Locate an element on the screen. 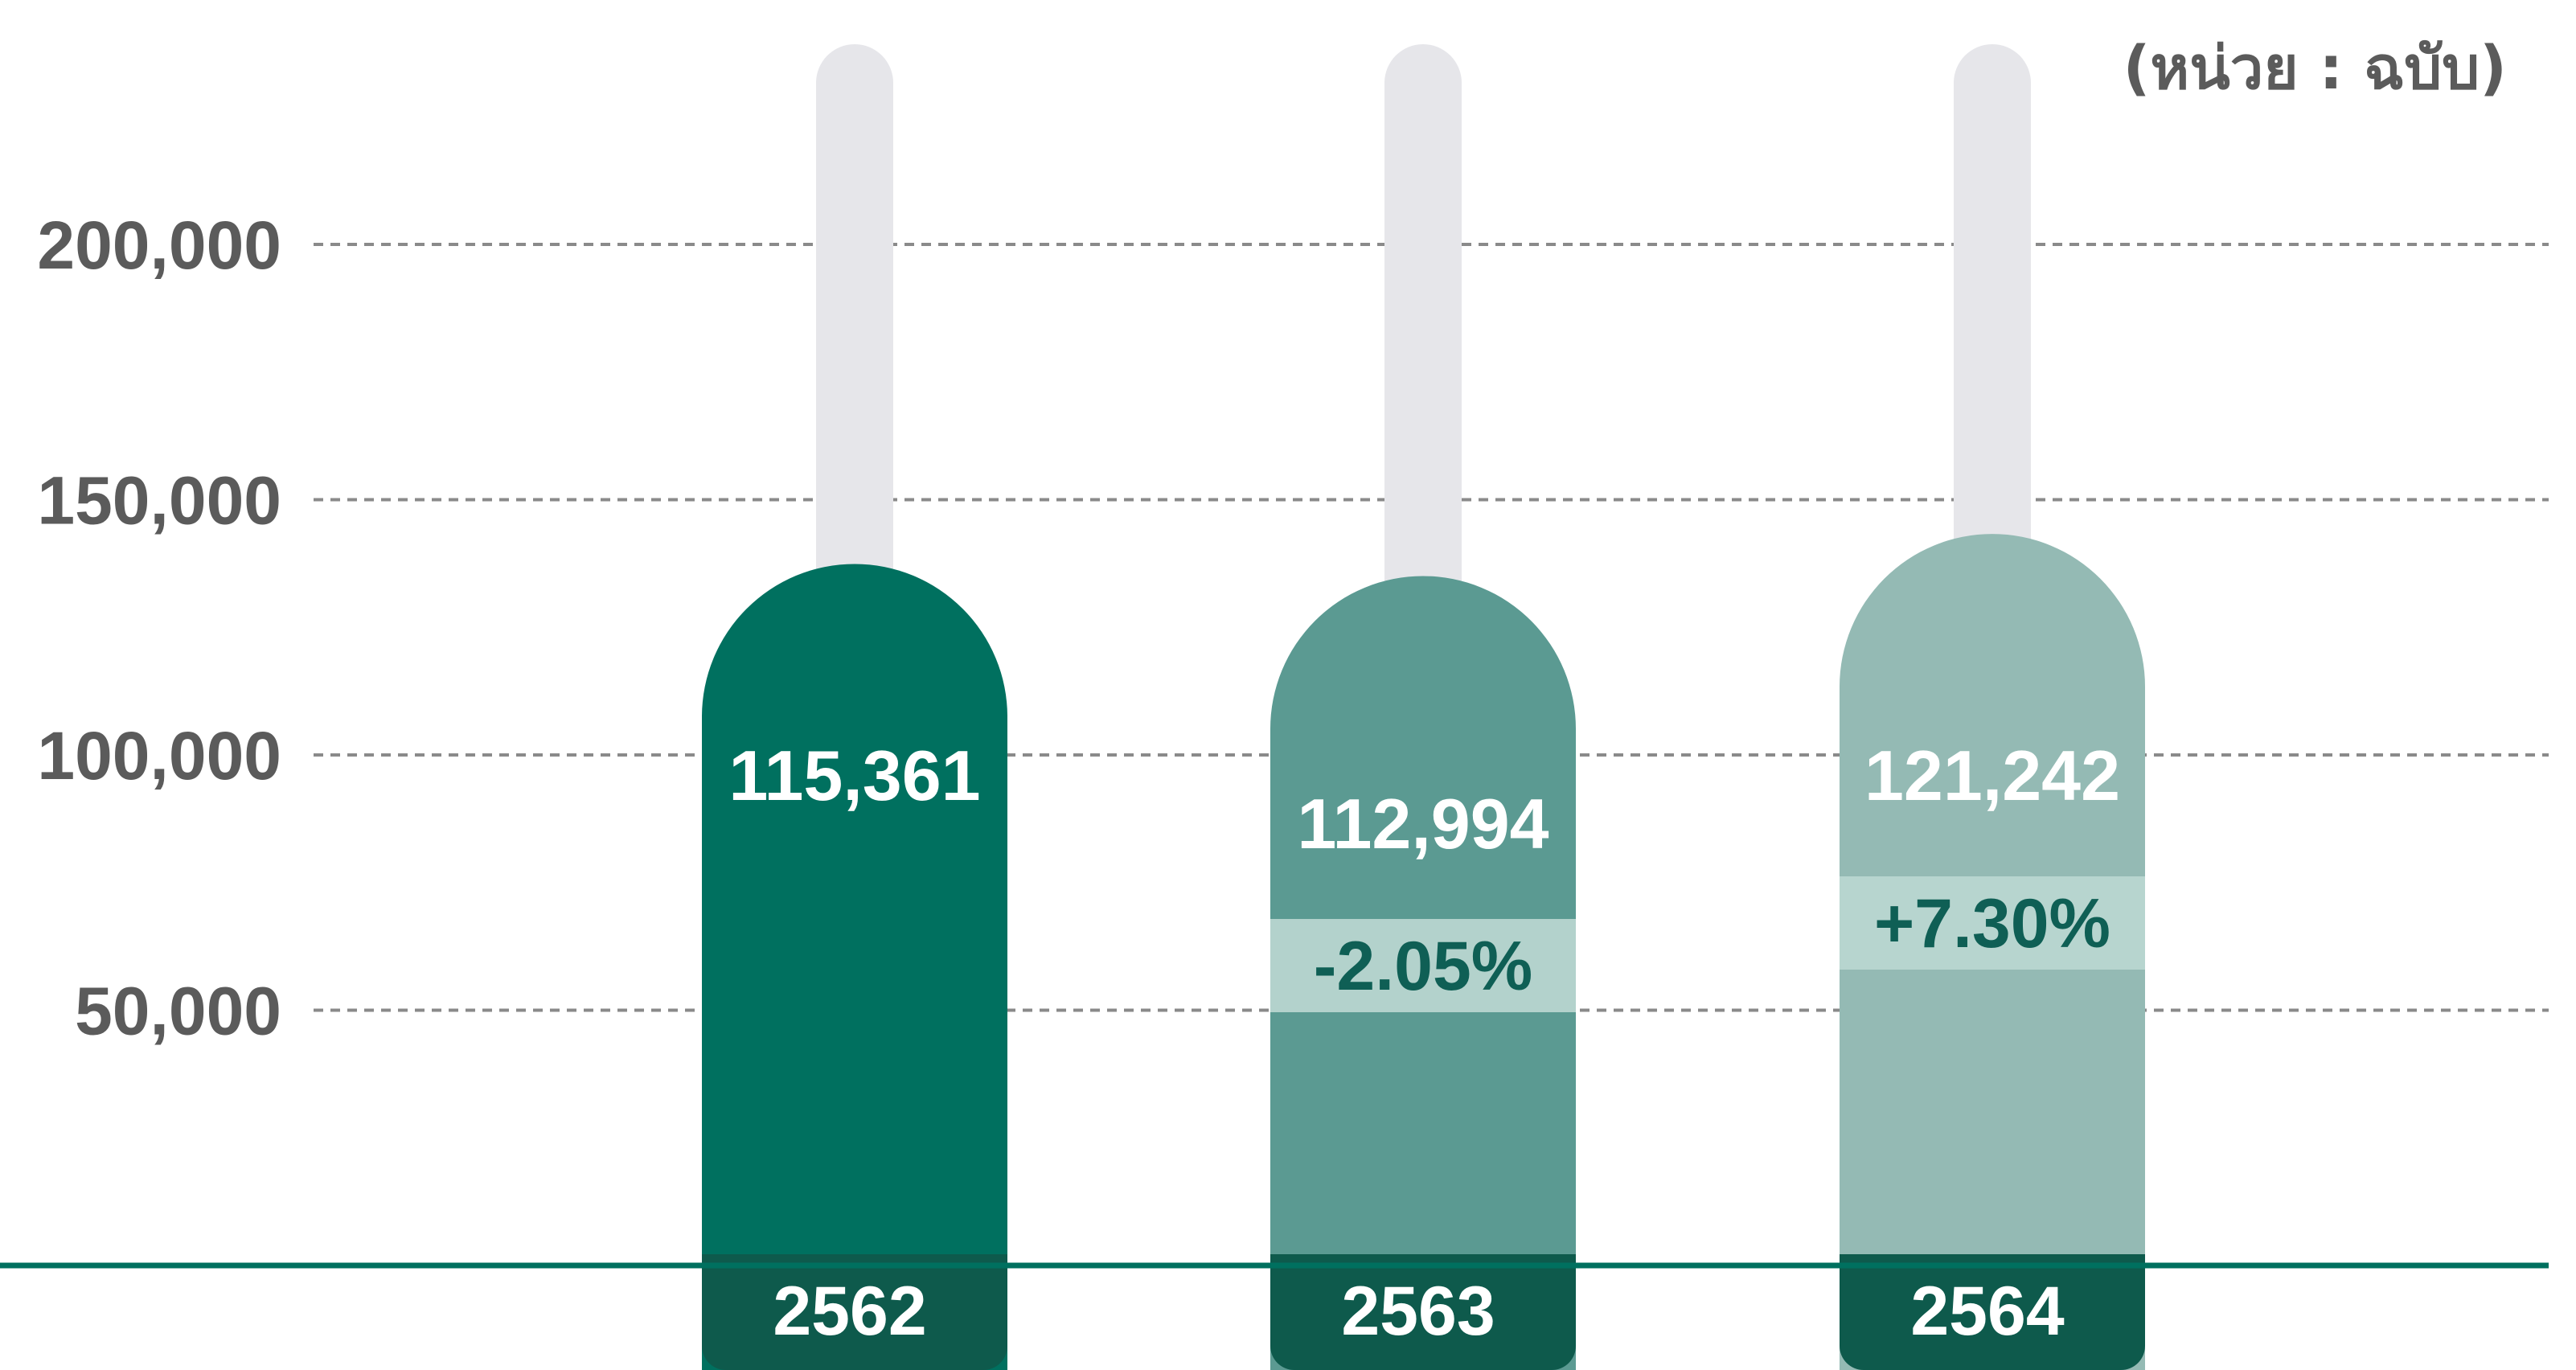  y-tick-label: 100,000 is located at coordinates (159, 756).